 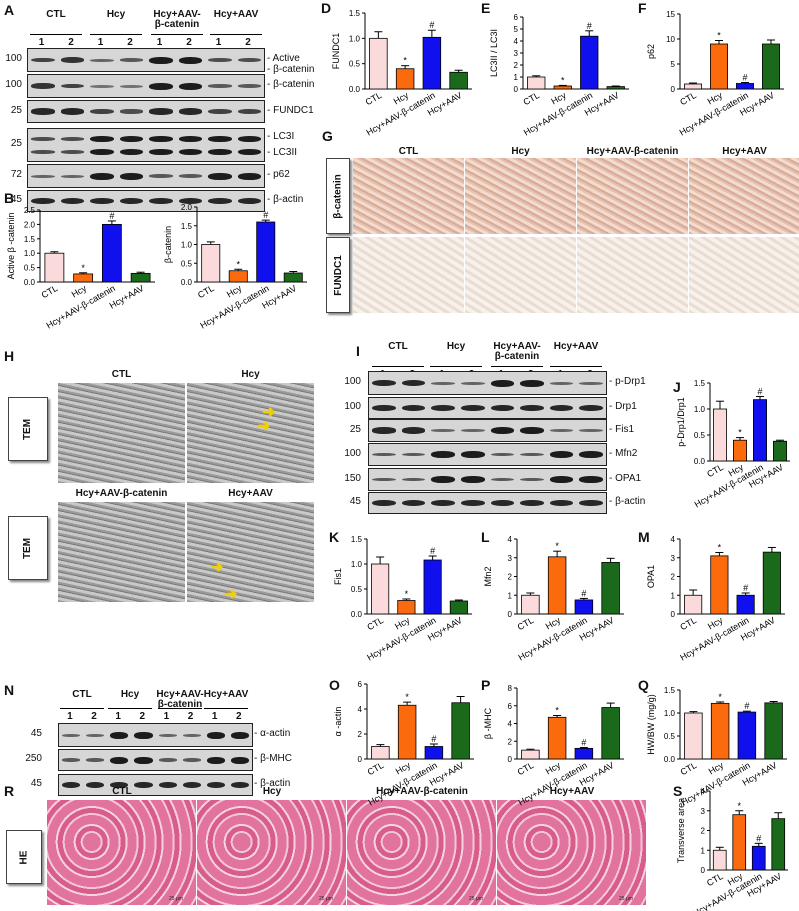 I want to click on y-tick-label: 3, so click(x=510, y=558).